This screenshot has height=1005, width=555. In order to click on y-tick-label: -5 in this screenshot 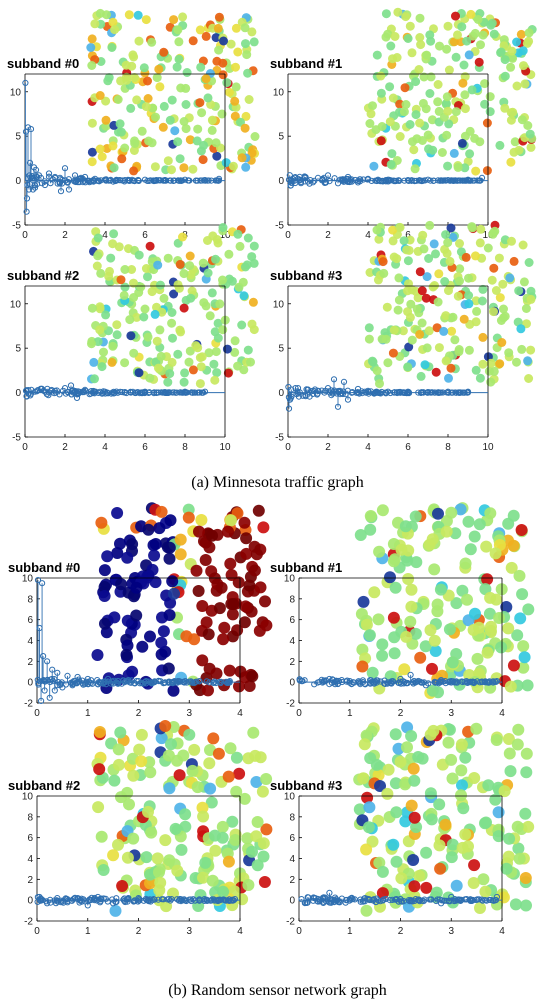, I will do `click(16, 226)`.